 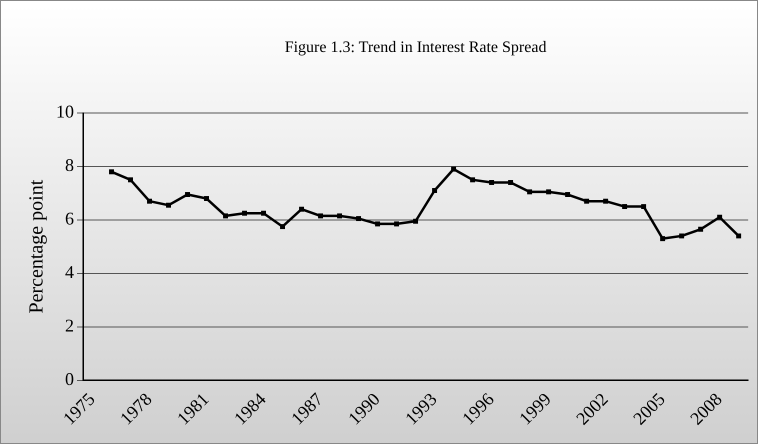 I want to click on y-tick-label: 8, so click(x=69, y=165).